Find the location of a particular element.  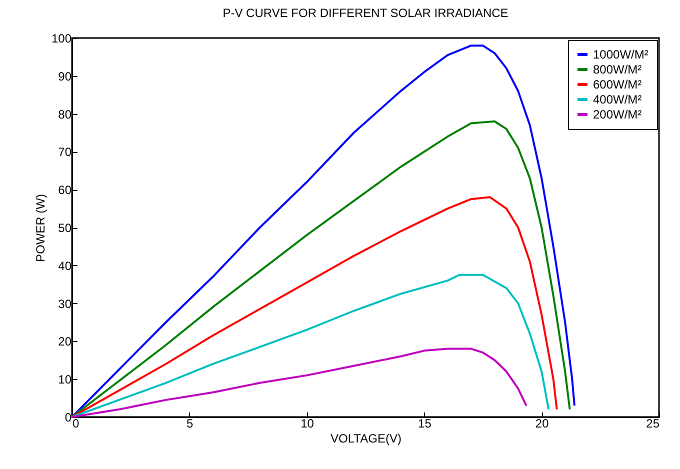

y-tick-label: 10 is located at coordinates (65, 379).